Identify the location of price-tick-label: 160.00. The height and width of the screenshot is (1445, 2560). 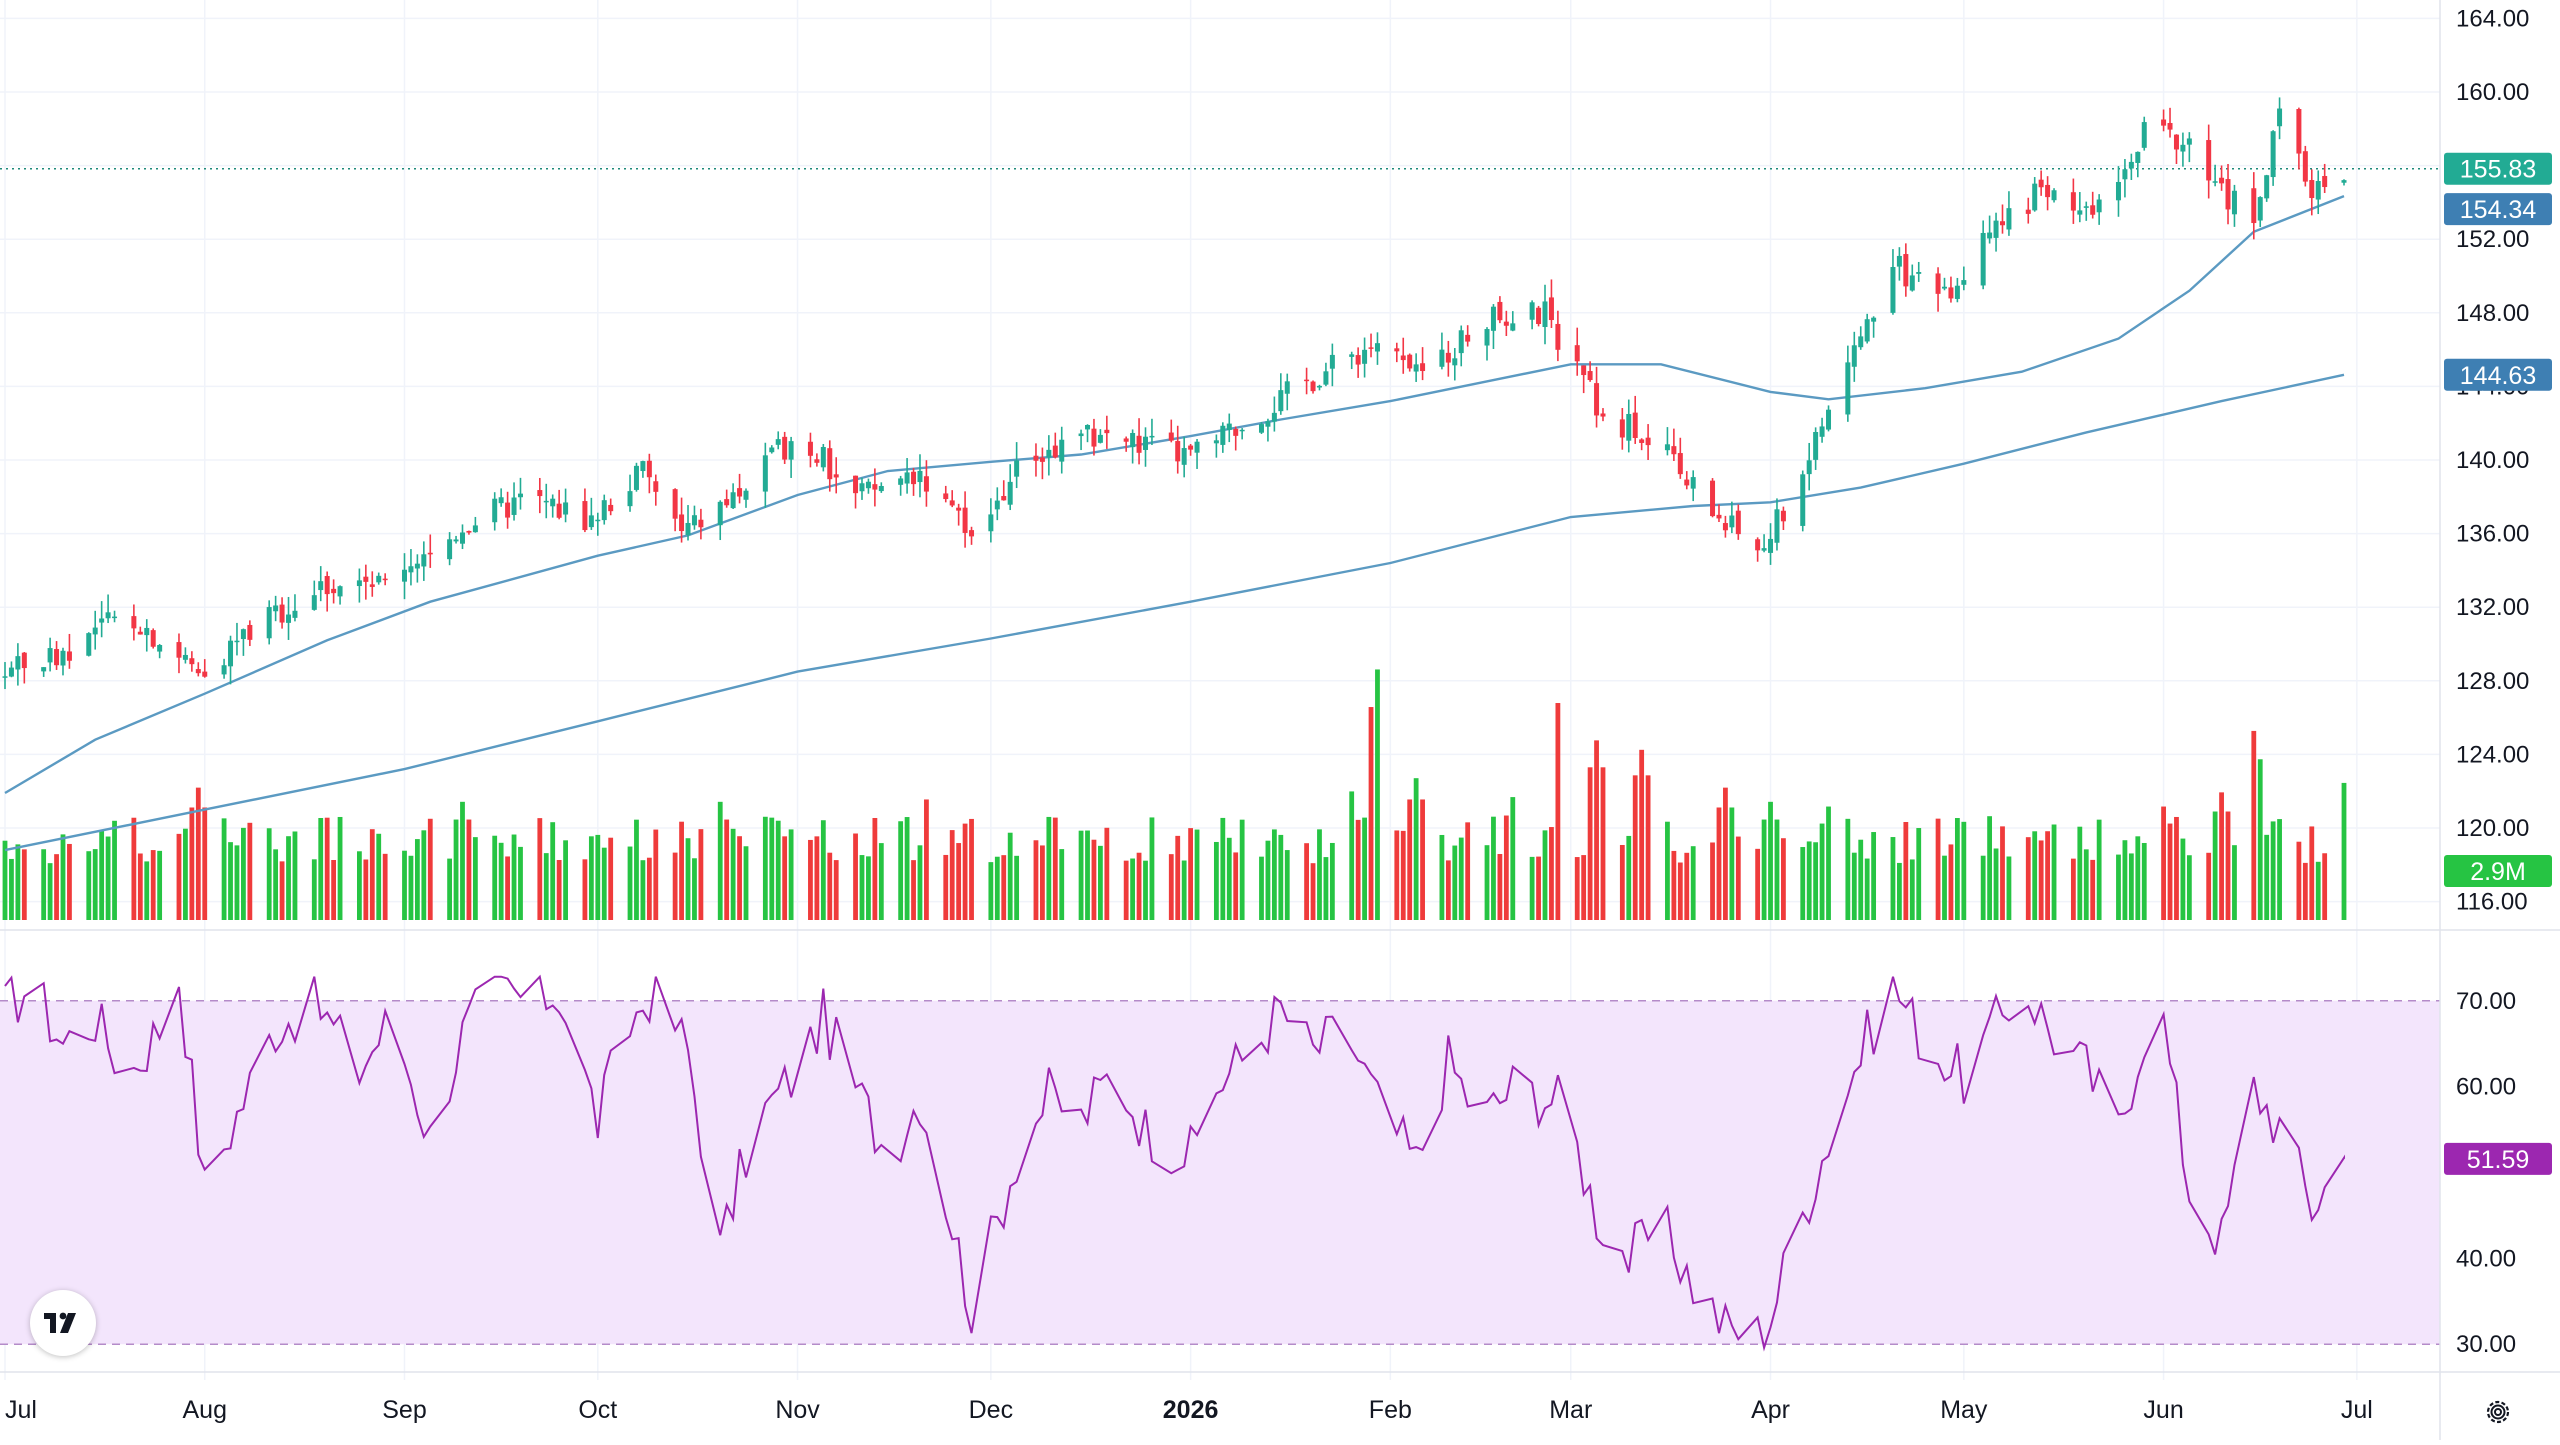
(2492, 92).